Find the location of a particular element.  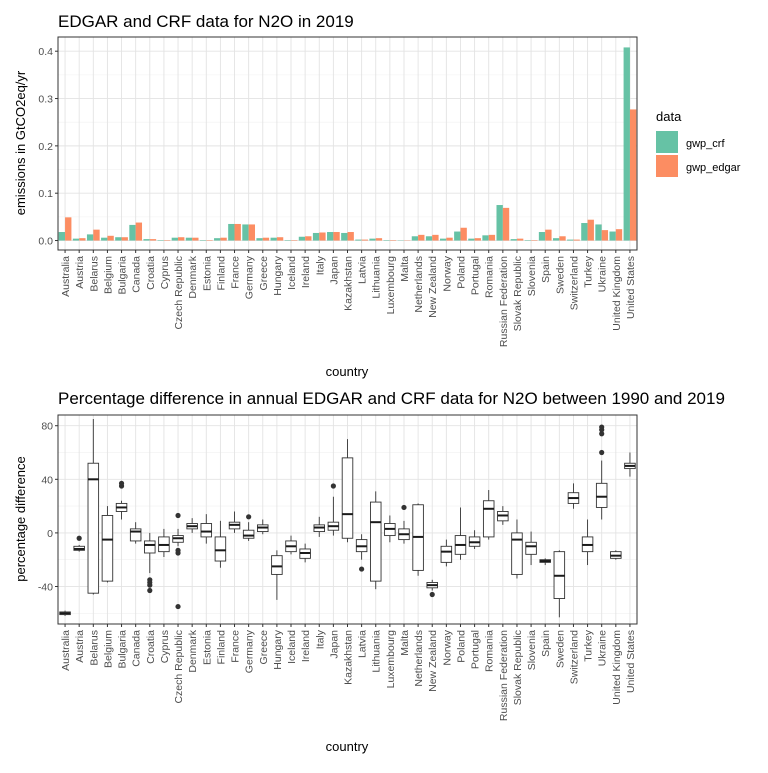

bar-x-tick-label-czech-republic: Czech Republic is located at coordinates (179, 293).